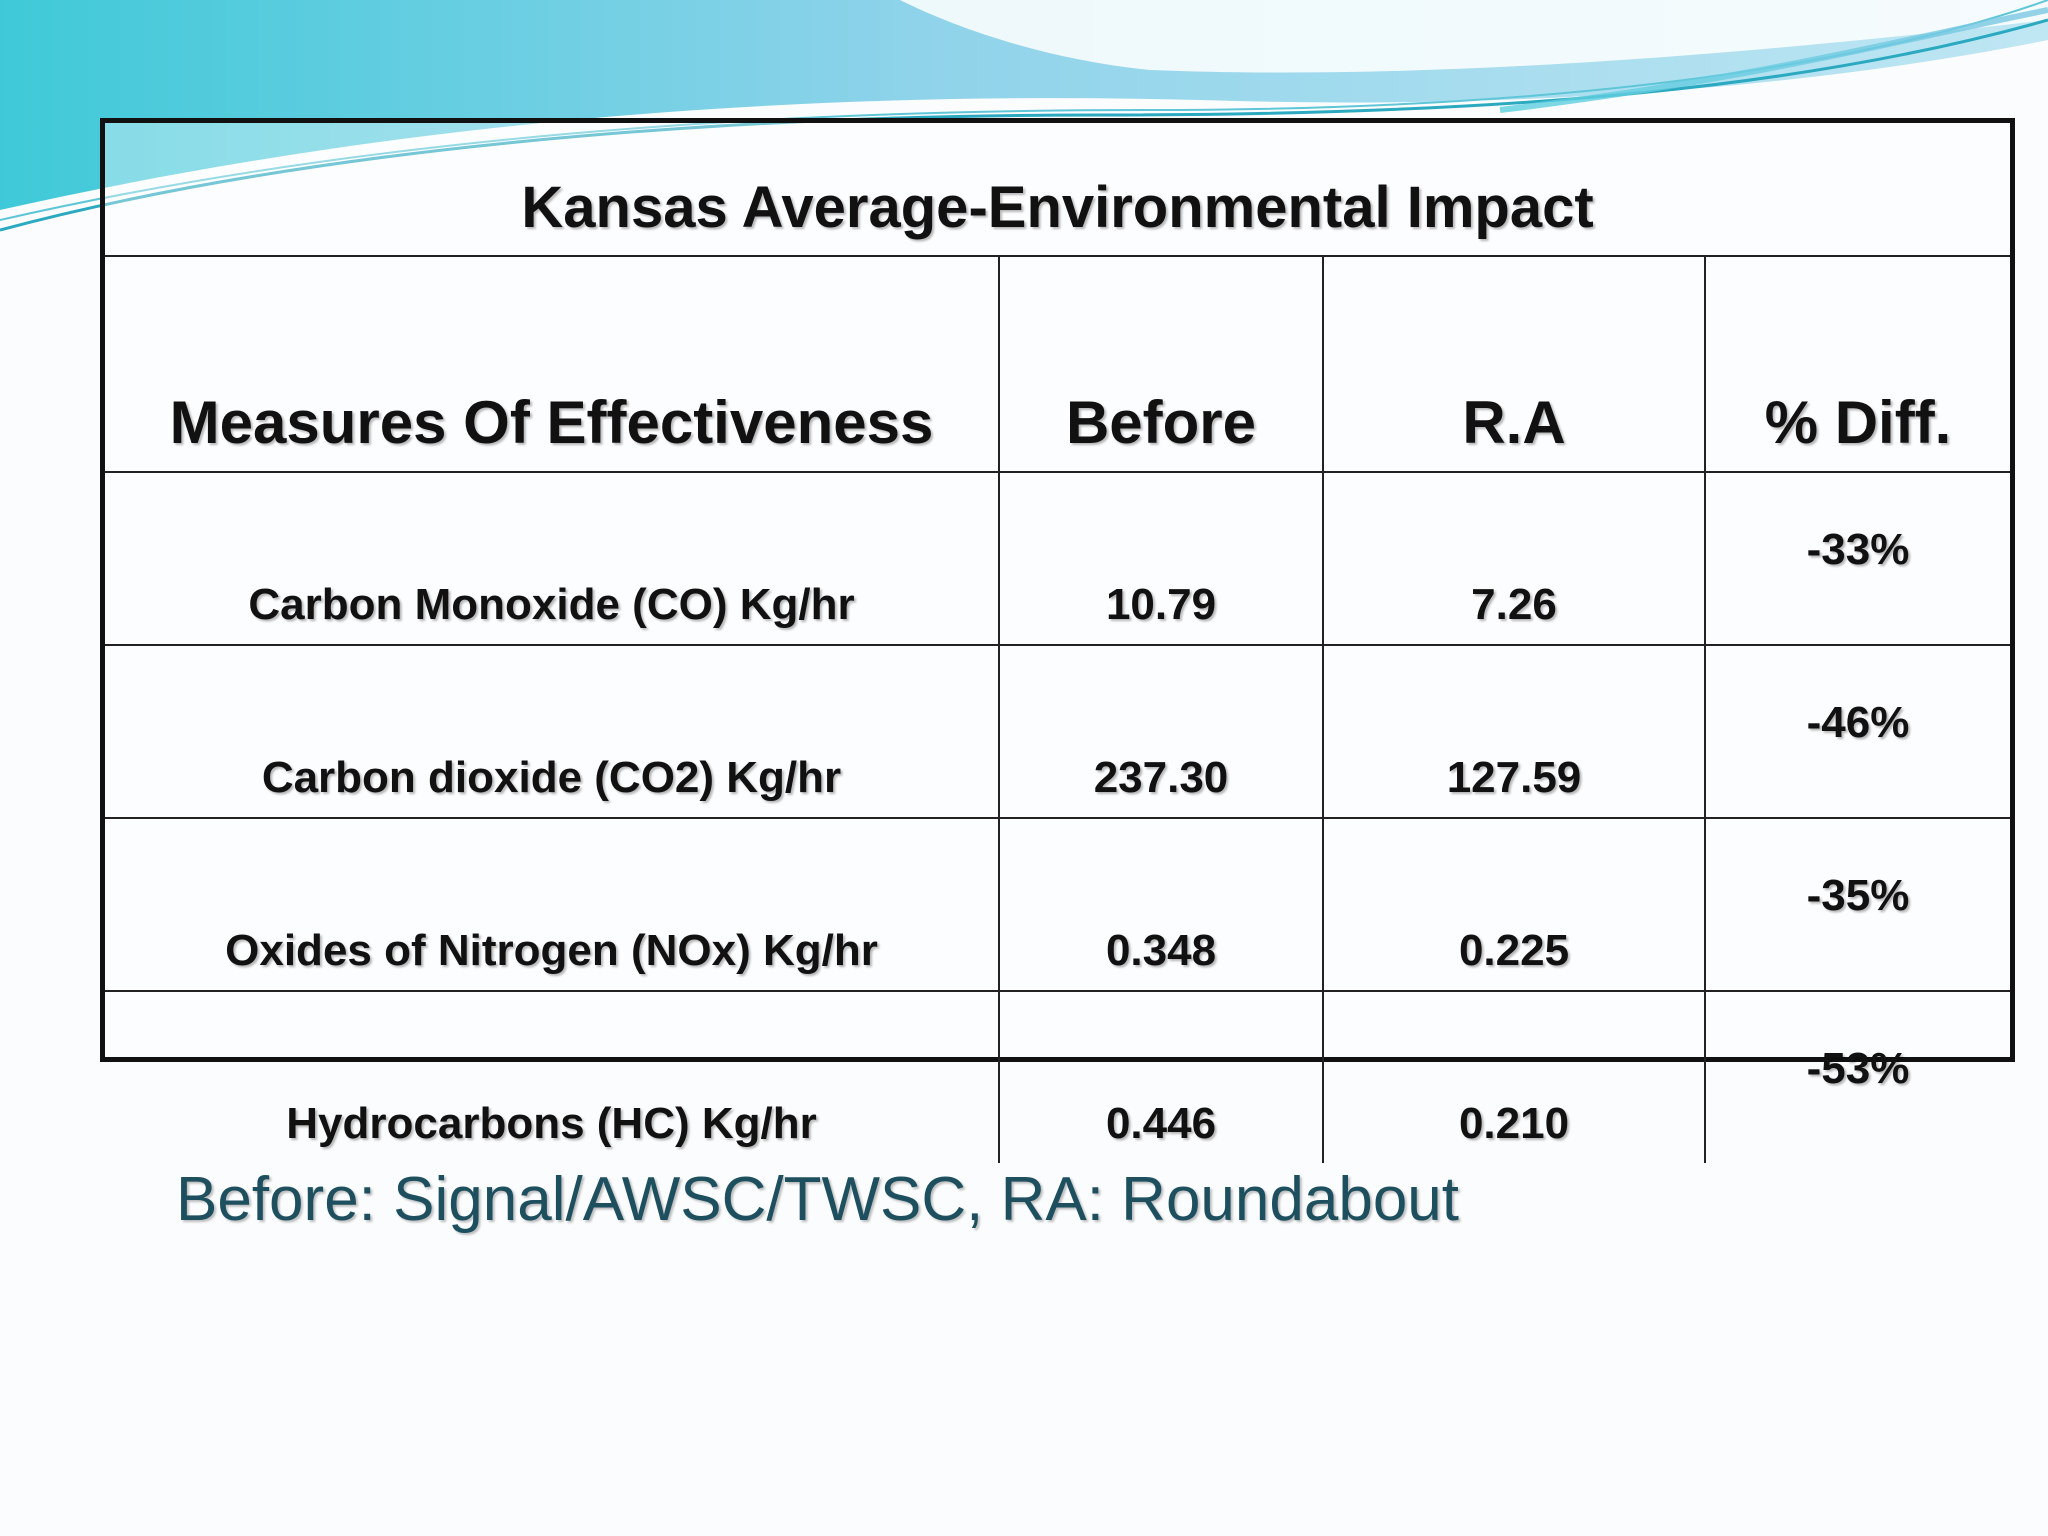  I want to click on ra-cell: 127.59, so click(1514, 731).